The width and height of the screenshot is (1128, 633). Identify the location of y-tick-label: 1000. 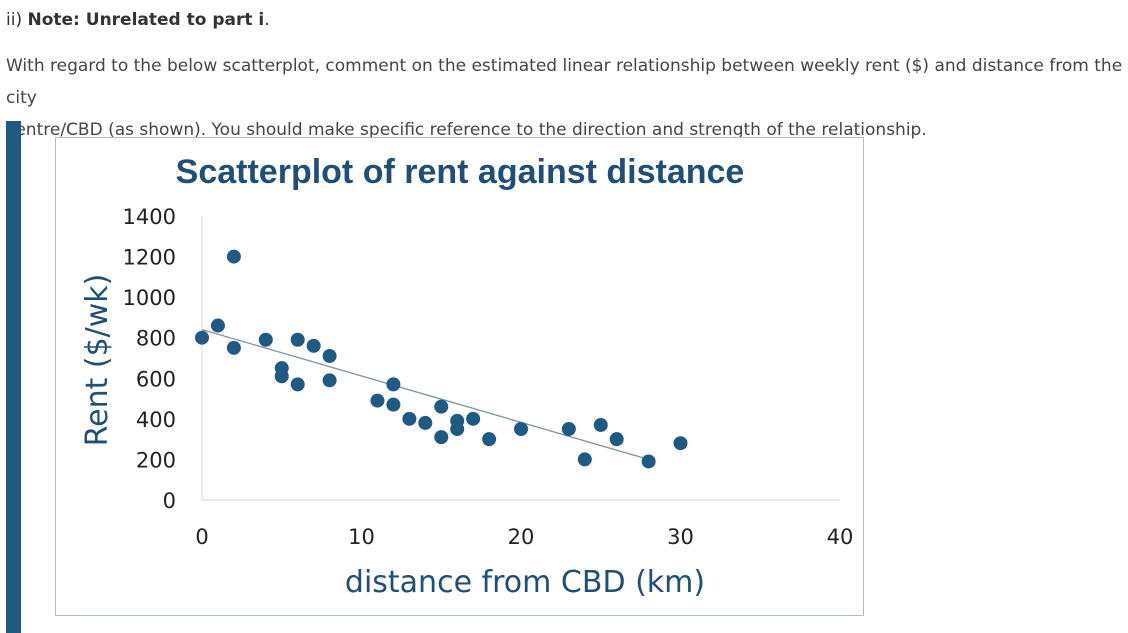
(149, 298).